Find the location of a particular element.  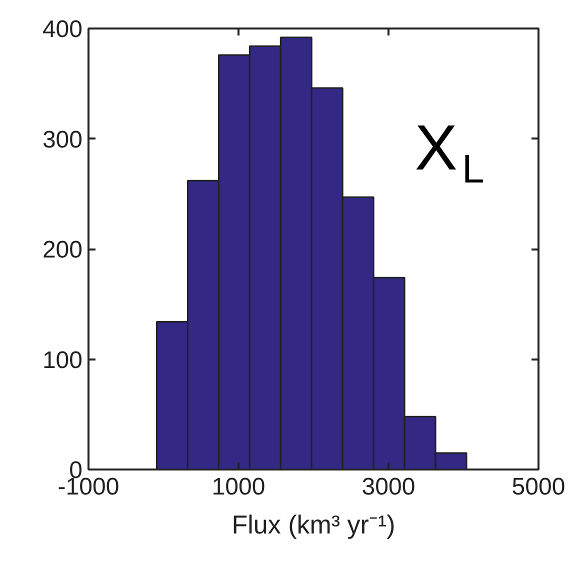

y-tick-label: 200 is located at coordinates (62, 250).